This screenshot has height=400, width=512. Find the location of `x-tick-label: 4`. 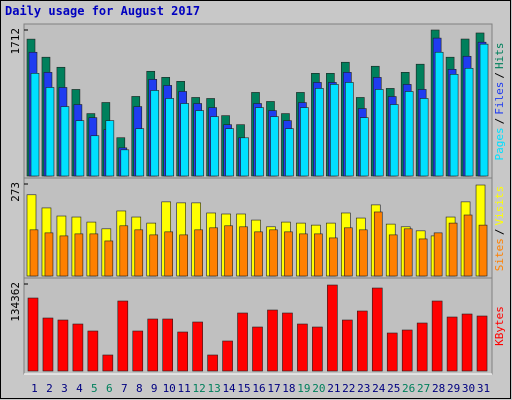

x-tick-label: 4 is located at coordinates (79, 388).